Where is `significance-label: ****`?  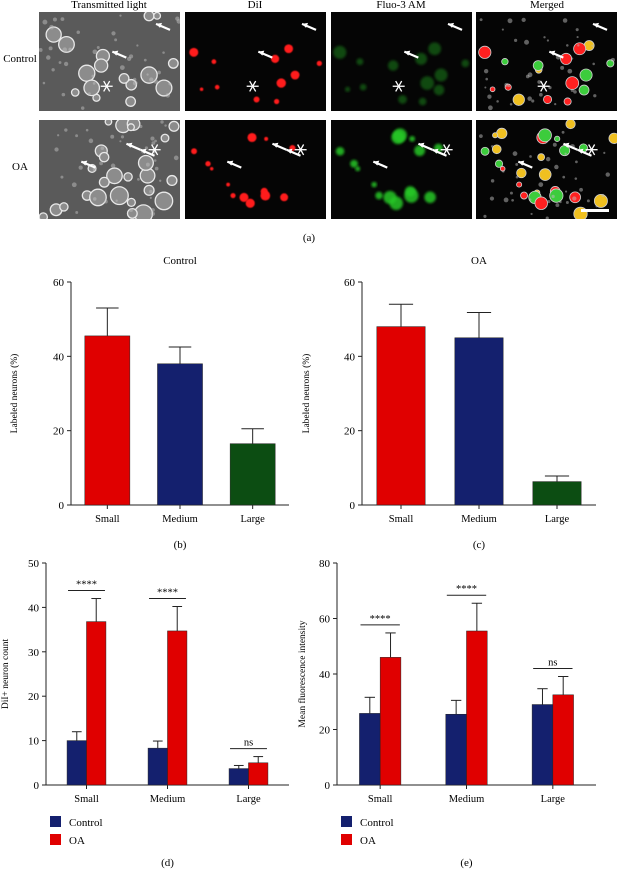 significance-label: **** is located at coordinates (167, 593).